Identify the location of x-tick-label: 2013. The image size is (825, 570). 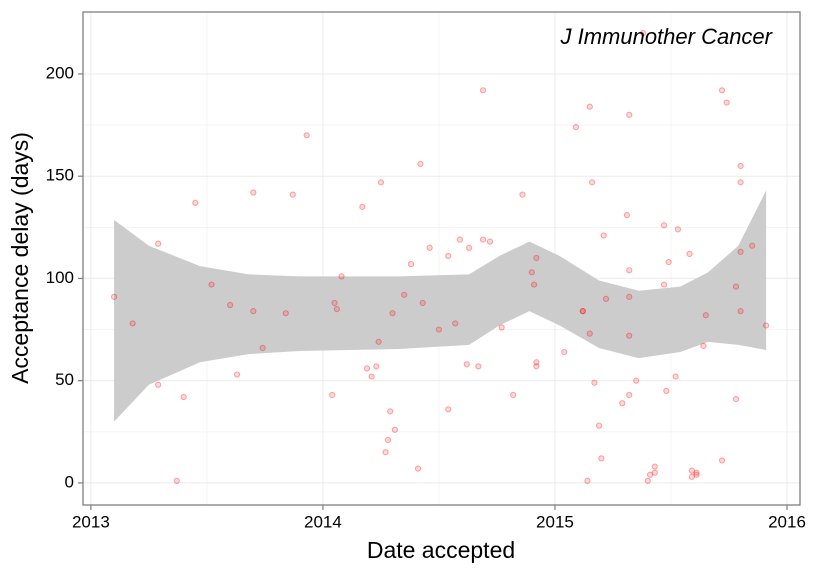
(91, 521).